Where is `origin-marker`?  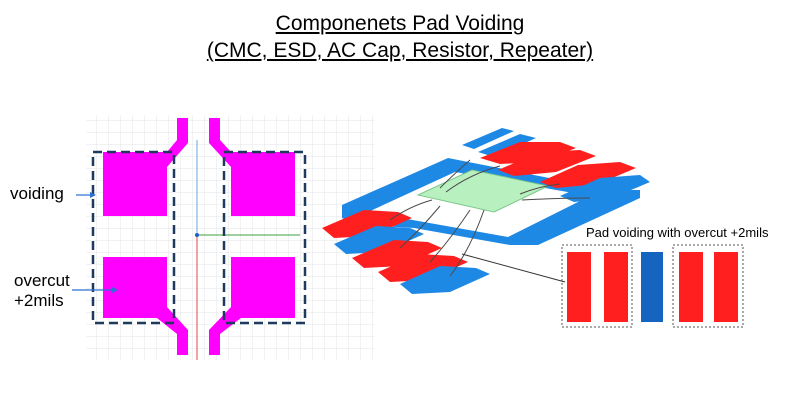
origin-marker is located at coordinates (197, 235).